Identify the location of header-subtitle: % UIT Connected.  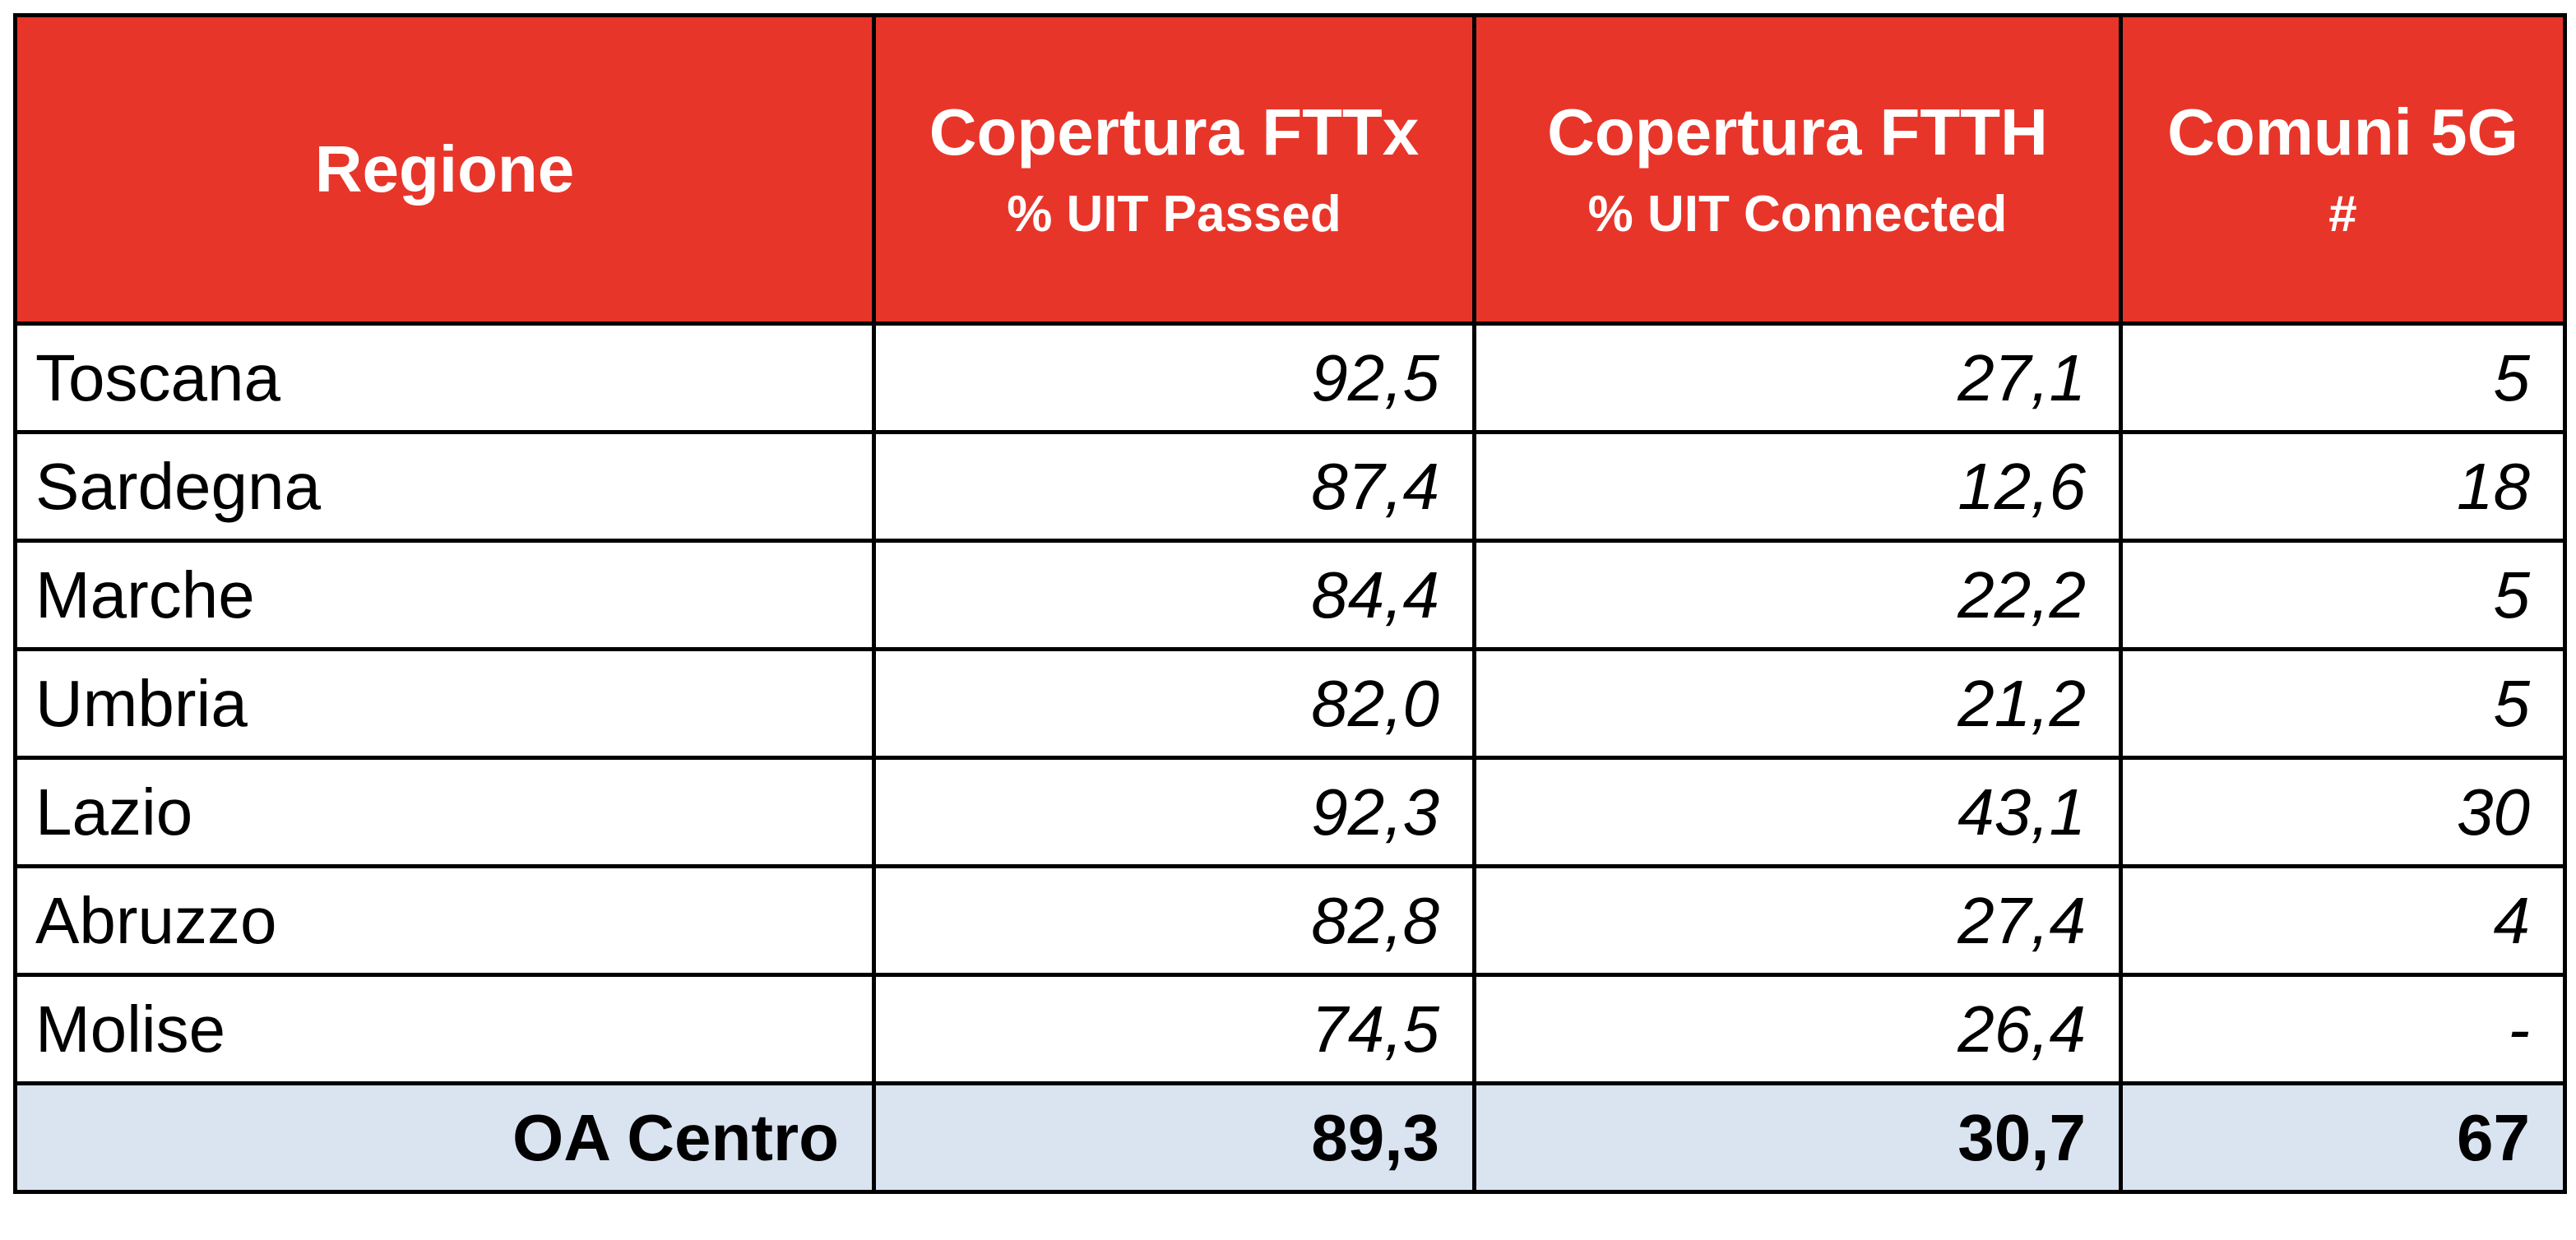
(1798, 214).